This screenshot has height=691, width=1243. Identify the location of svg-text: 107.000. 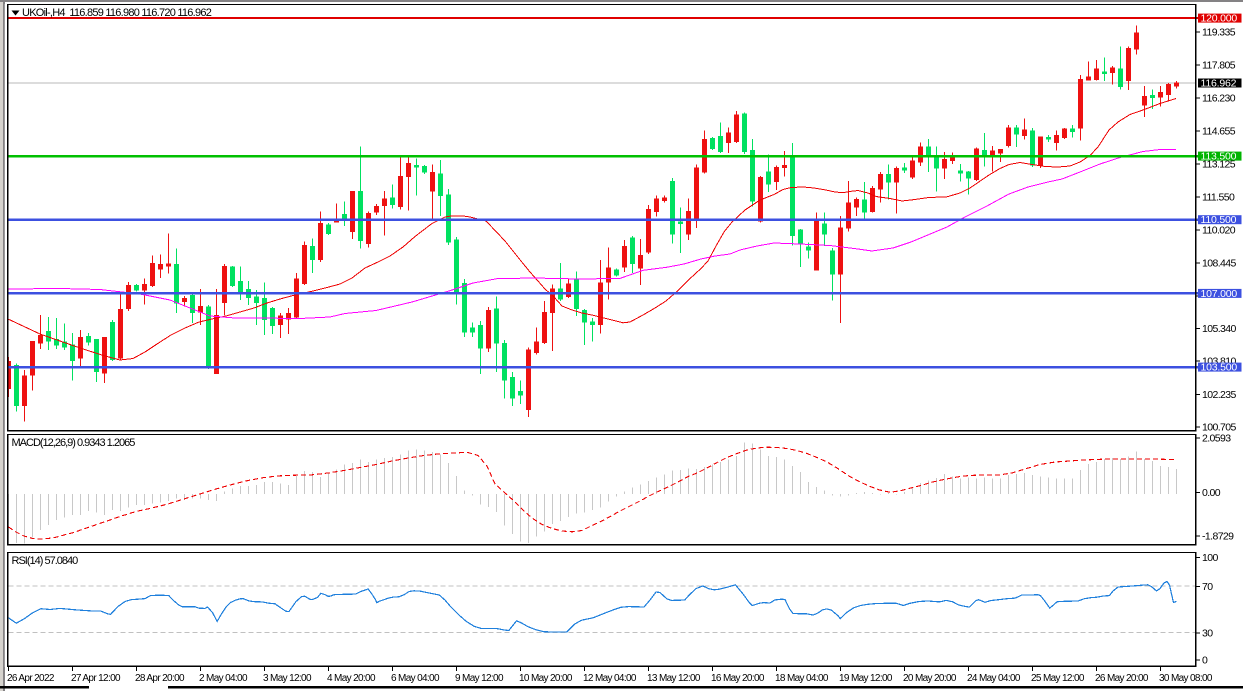
(1219, 294).